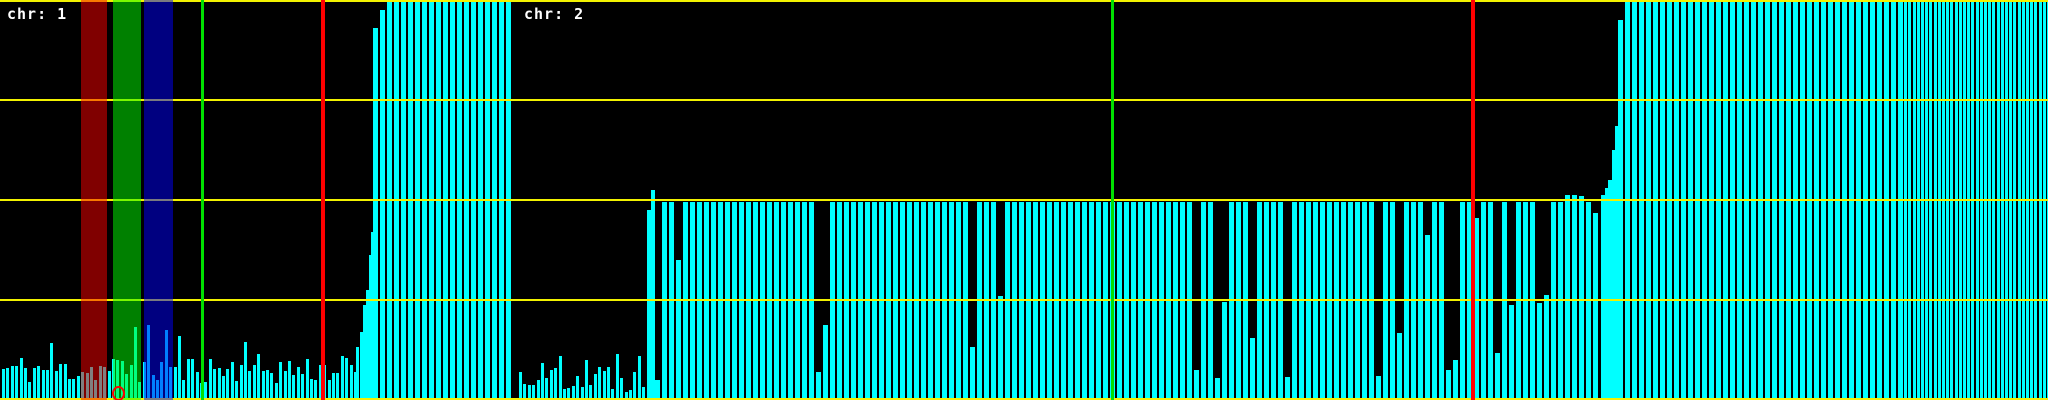  What do you see at coordinates (1024, 200) in the screenshot?
I see `gridline` at bounding box center [1024, 200].